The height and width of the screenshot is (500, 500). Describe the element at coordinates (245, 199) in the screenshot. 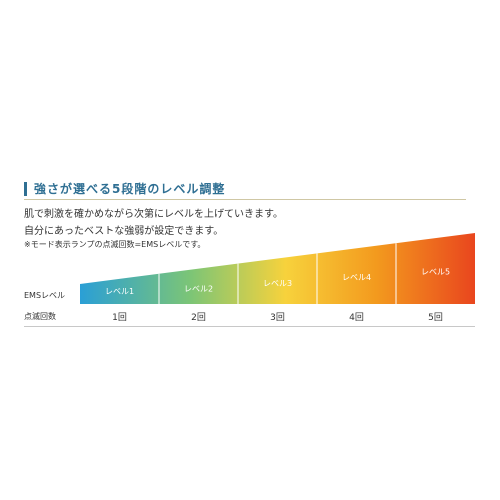

I see `heading-underline` at that location.